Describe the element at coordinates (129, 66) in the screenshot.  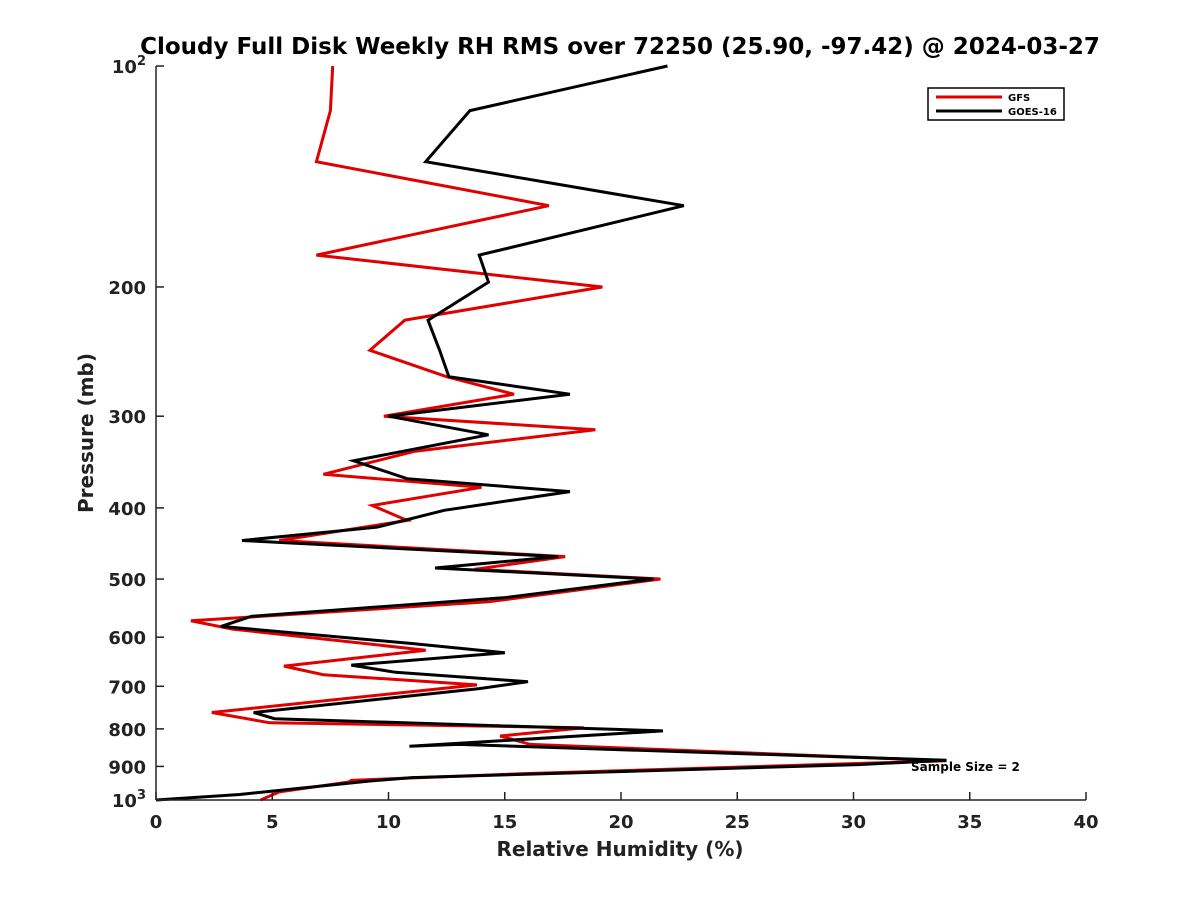
I see `y-tick-label: 10²` at that location.